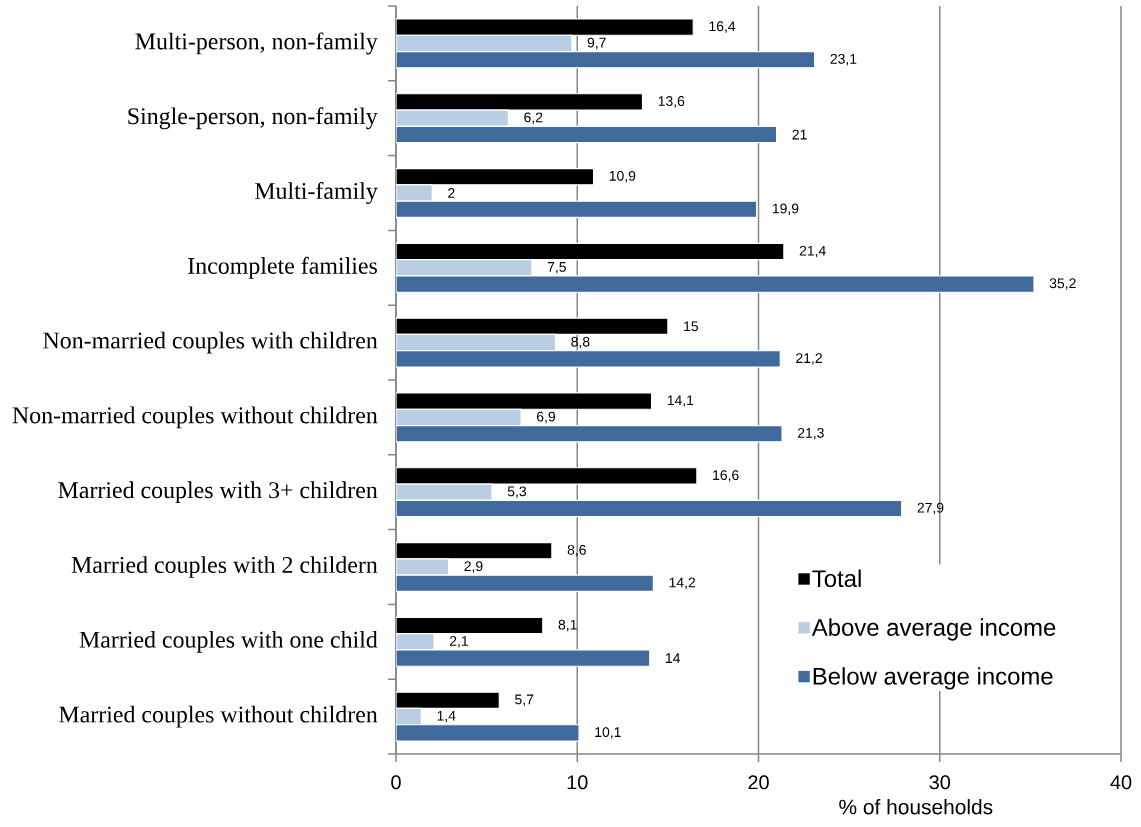  Describe the element at coordinates (517, 492) in the screenshot. I see `data-label: 5,3` at that location.